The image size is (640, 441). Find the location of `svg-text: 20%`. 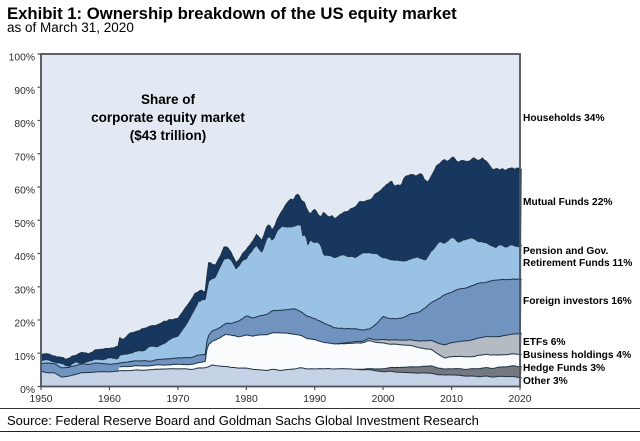

svg-text: 20% is located at coordinates (24, 324).